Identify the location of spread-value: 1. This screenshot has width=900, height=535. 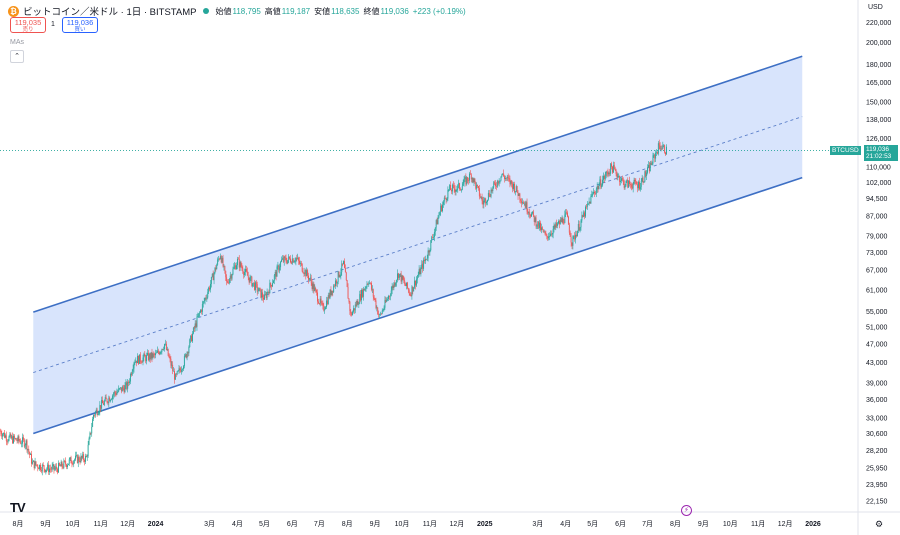
(53, 24).